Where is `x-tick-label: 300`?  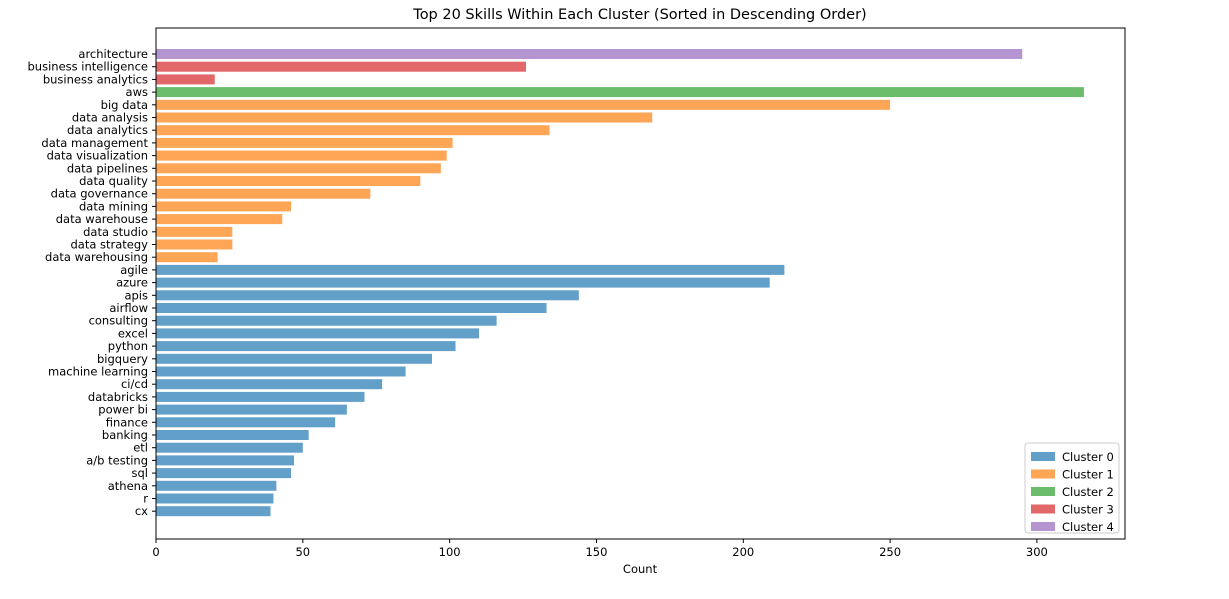 x-tick-label: 300 is located at coordinates (1037, 552).